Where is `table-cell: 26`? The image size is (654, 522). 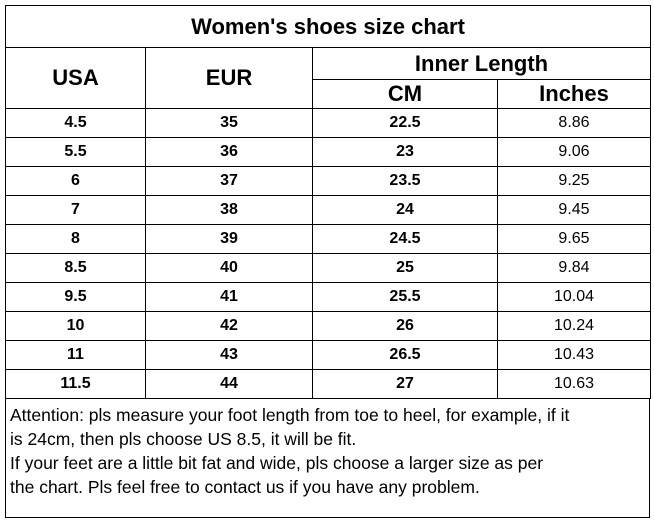 table-cell: 26 is located at coordinates (405, 326).